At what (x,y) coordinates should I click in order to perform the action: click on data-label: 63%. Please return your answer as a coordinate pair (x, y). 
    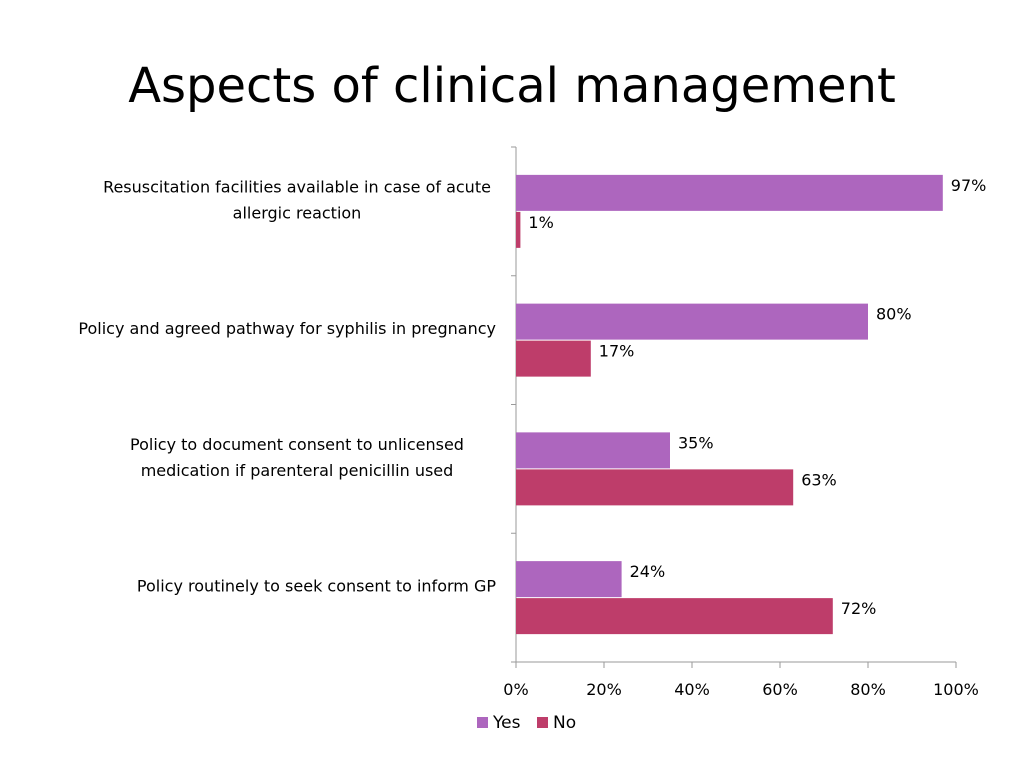
    Looking at the image, I should click on (819, 479).